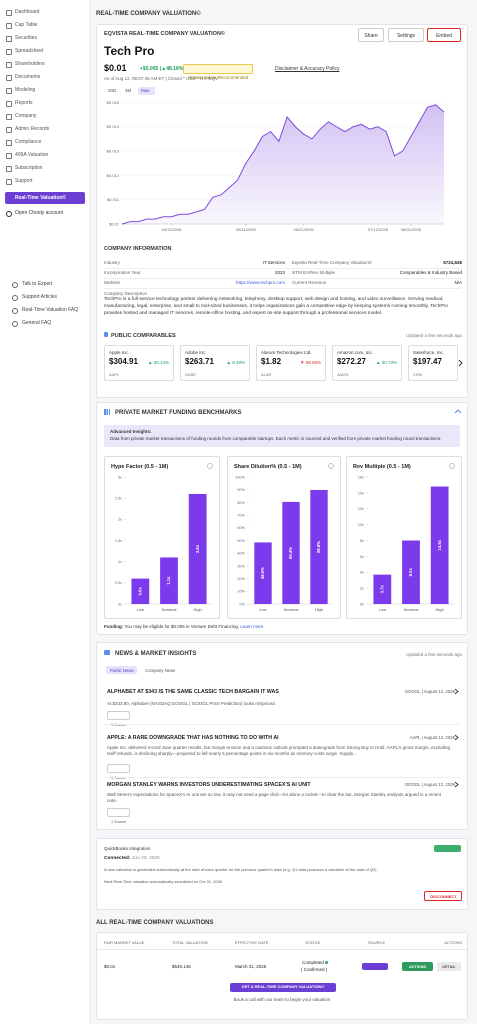 This screenshot has width=477, height=1024. I want to click on button-label: Settings, so click(406, 36).